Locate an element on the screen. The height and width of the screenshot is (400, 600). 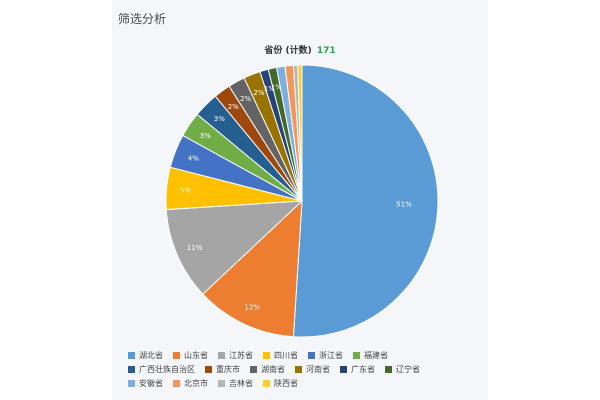
legend-item: 山东省 is located at coordinates (190, 355).